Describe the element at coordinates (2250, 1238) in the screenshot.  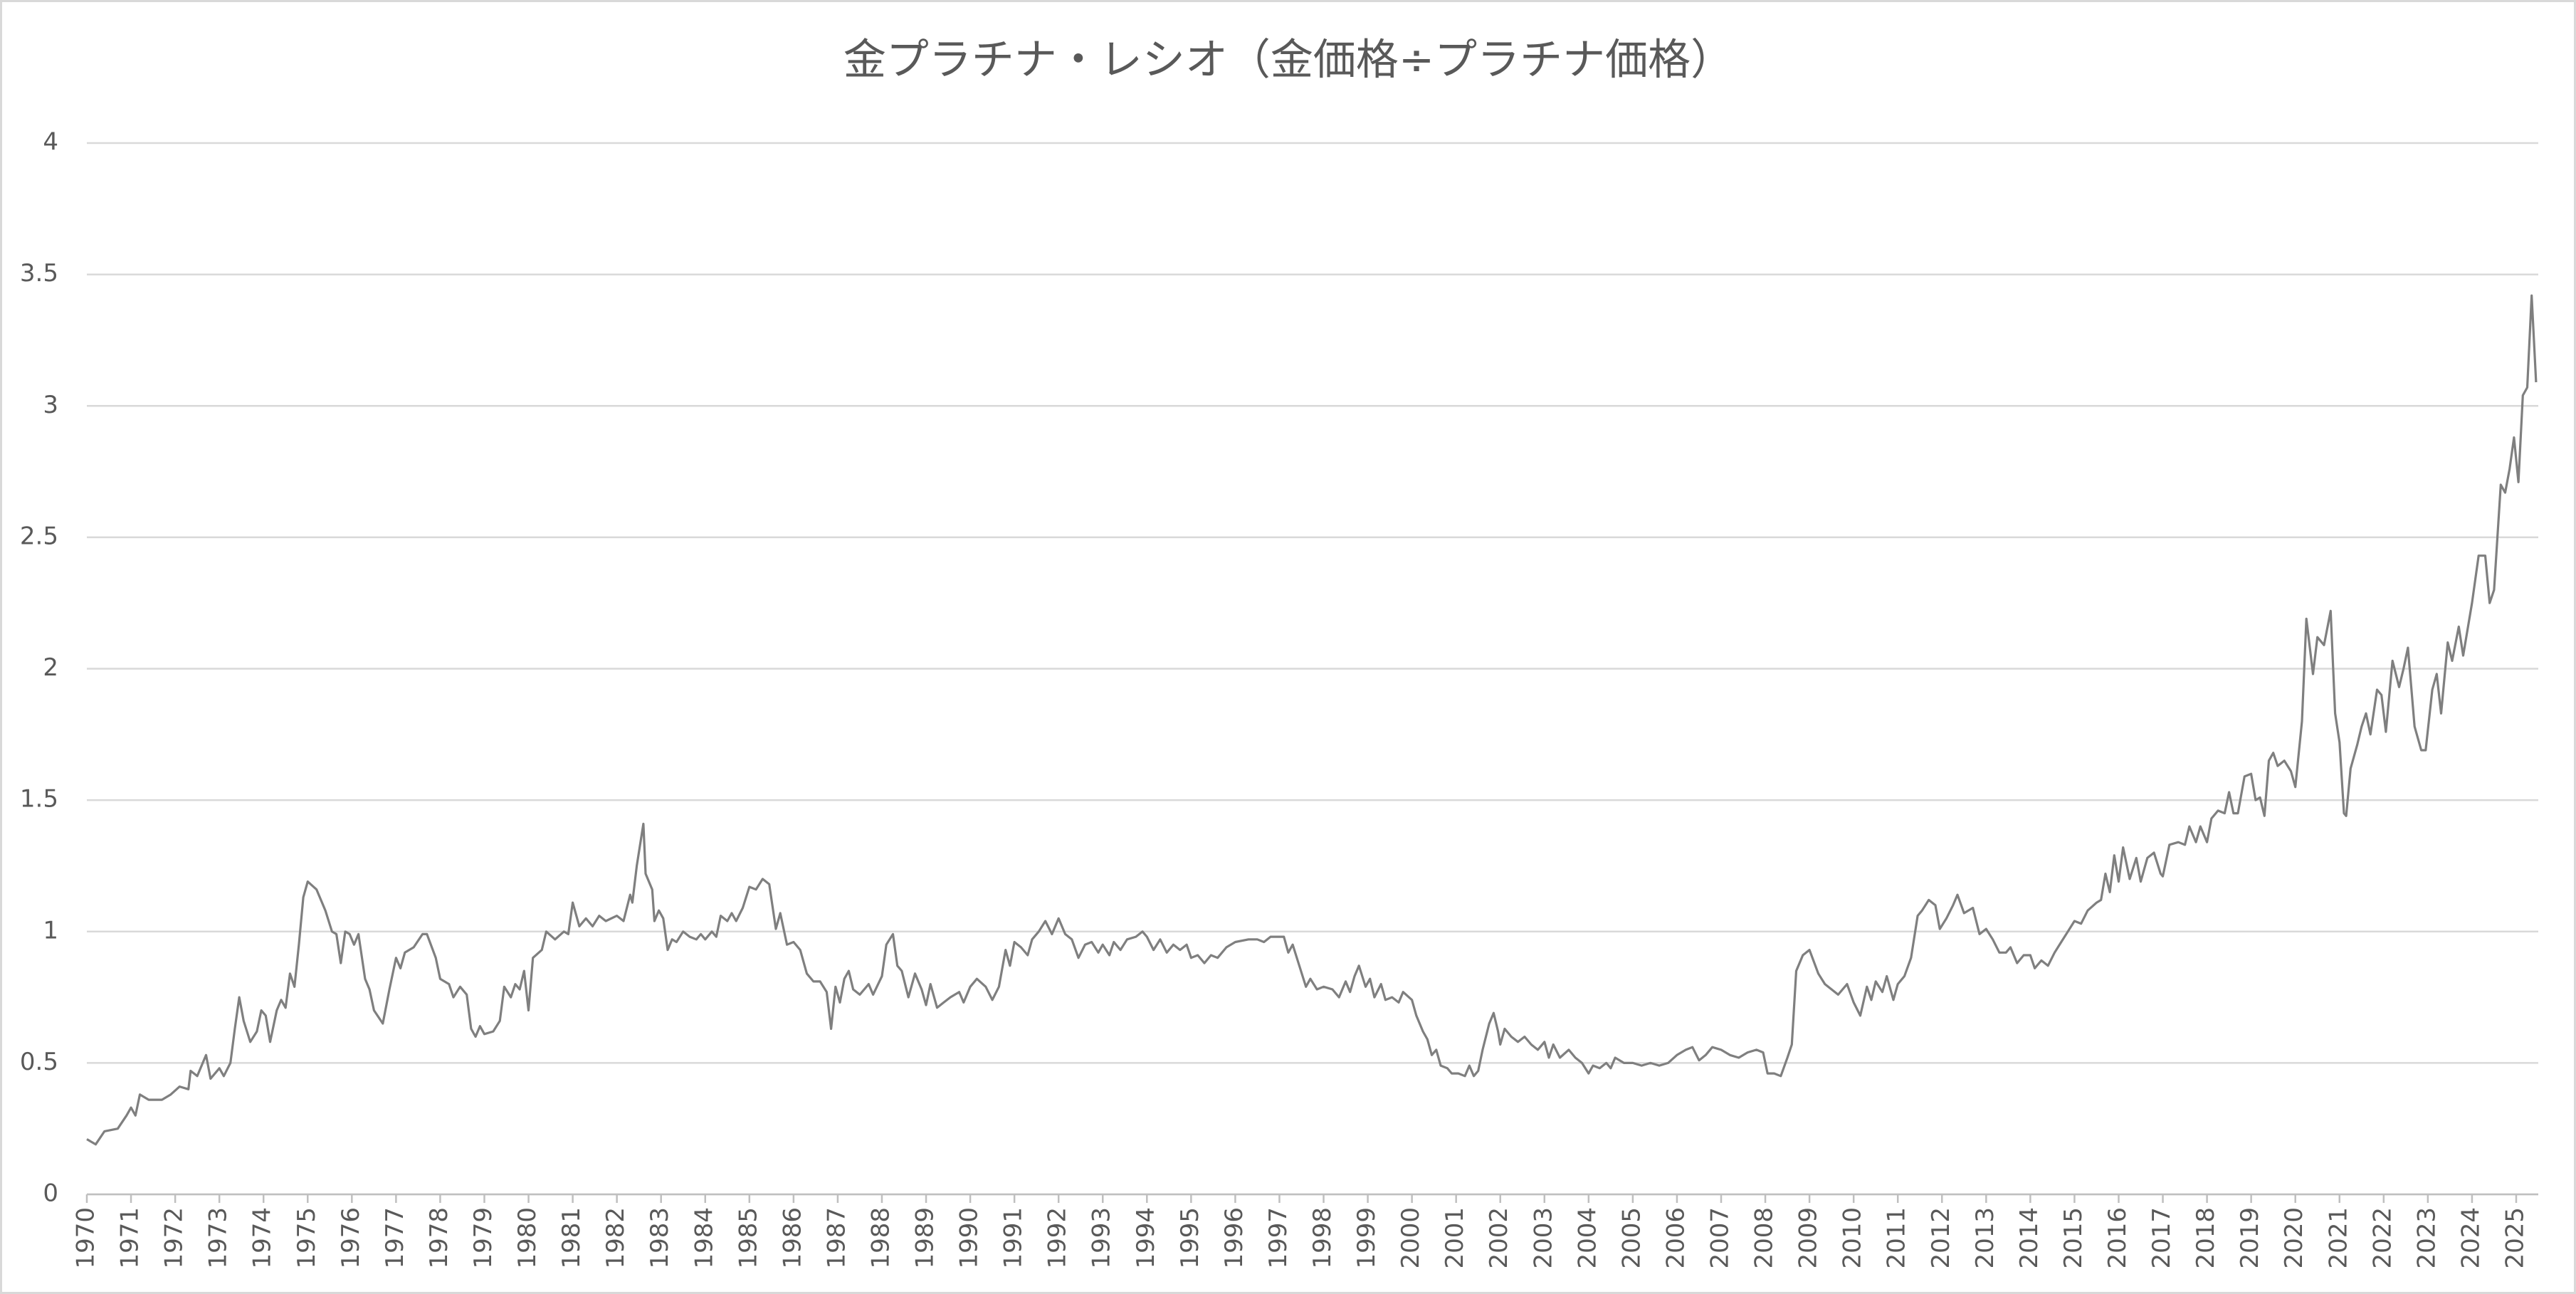
I see `x-tick-label: 2019` at that location.